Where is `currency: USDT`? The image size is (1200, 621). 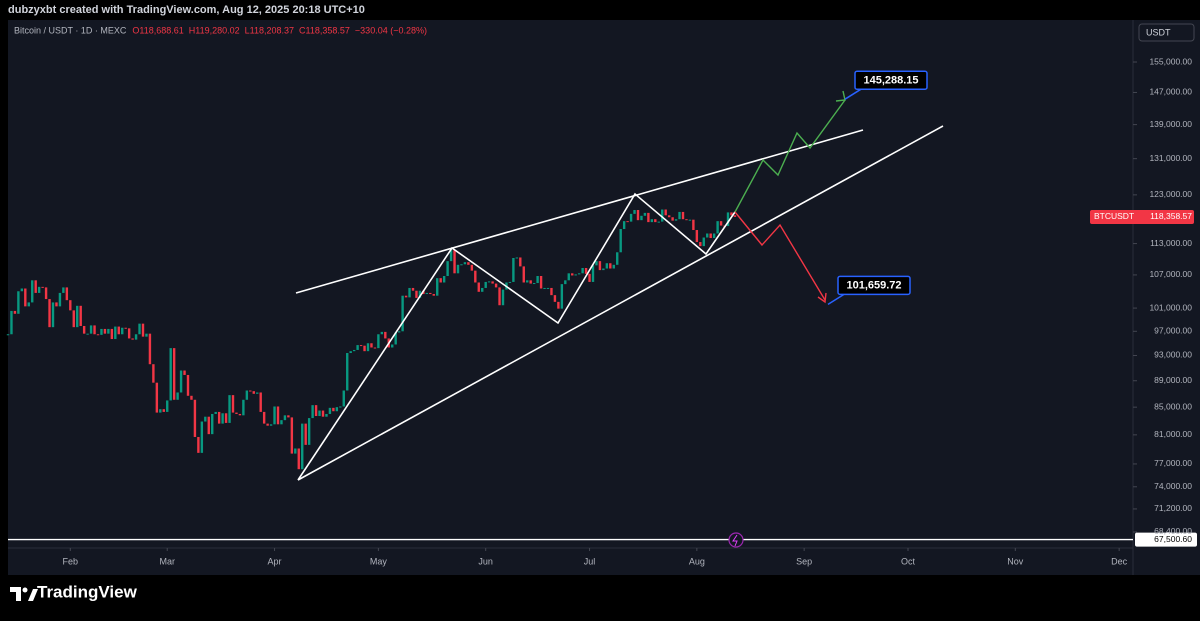 currency: USDT is located at coordinates (1158, 32).